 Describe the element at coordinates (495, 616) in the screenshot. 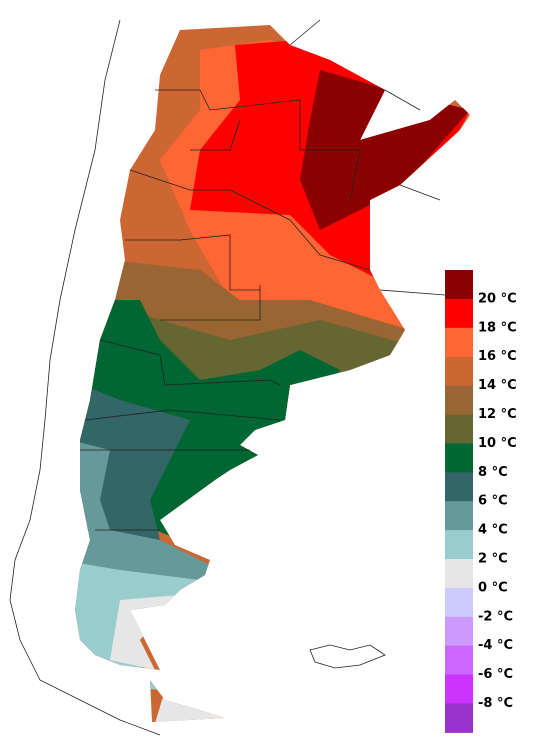

I see `legend-label: -2 °C` at that location.